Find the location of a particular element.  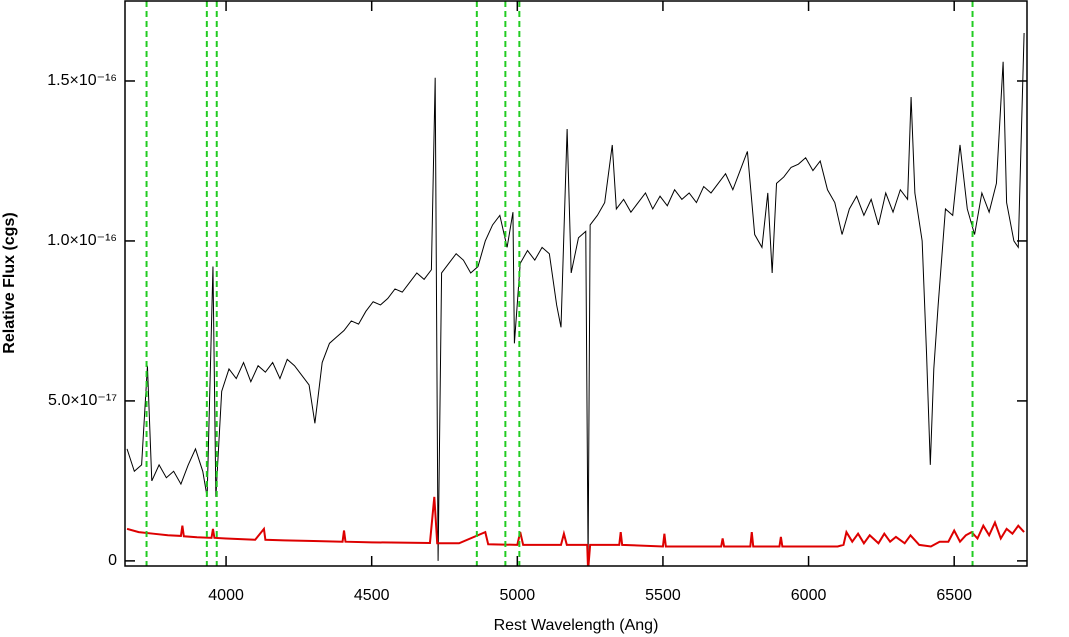

spectrum-line is located at coordinates (575, 531).